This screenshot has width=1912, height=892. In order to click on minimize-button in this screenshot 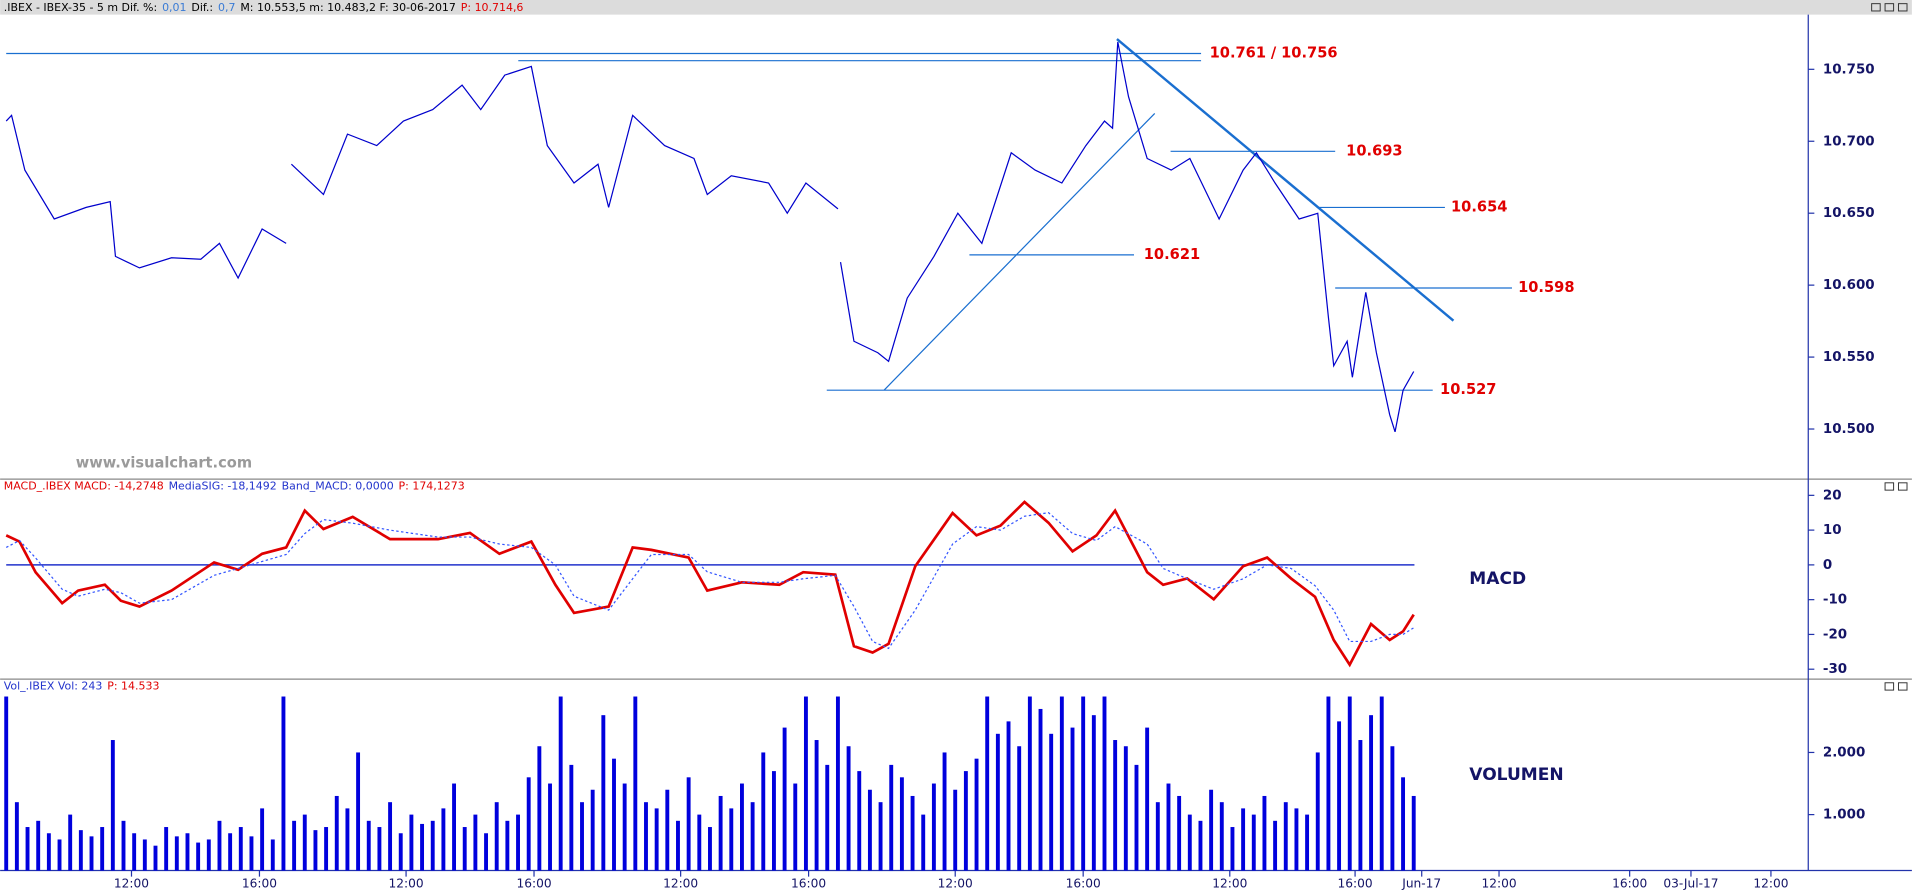, I will do `click(1876, 7)`.